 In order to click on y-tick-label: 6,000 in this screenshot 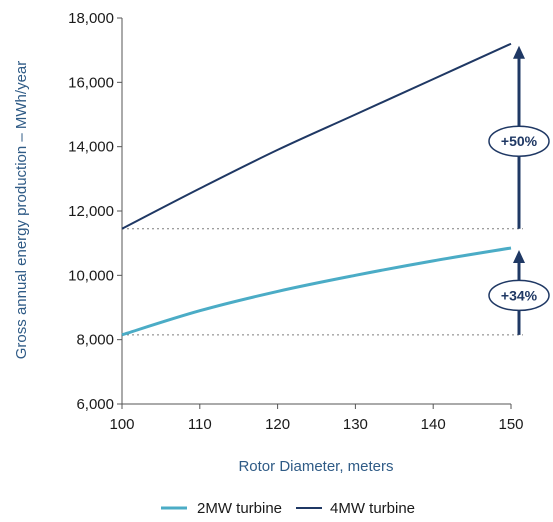, I will do `click(95, 404)`.